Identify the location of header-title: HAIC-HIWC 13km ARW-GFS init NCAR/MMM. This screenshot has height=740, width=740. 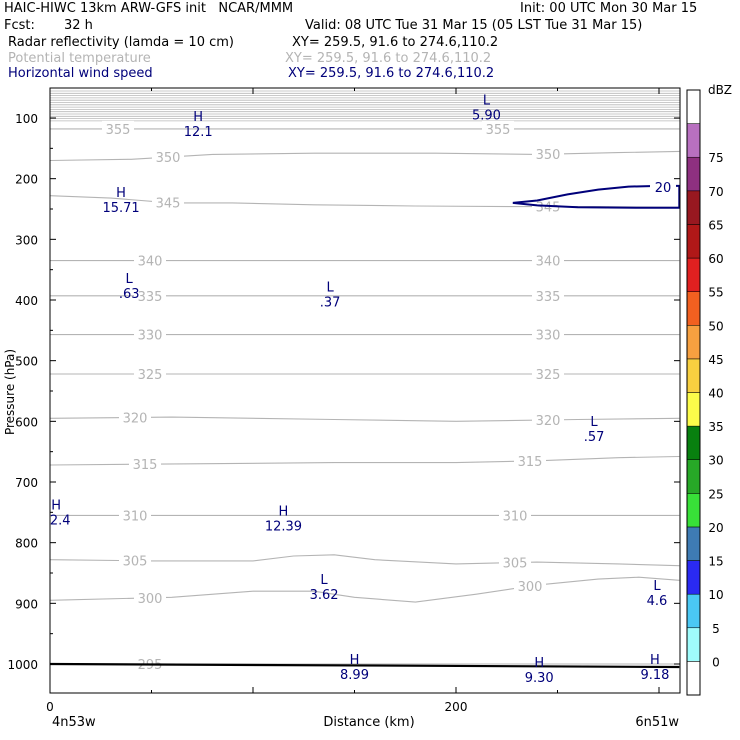
(149, 8).